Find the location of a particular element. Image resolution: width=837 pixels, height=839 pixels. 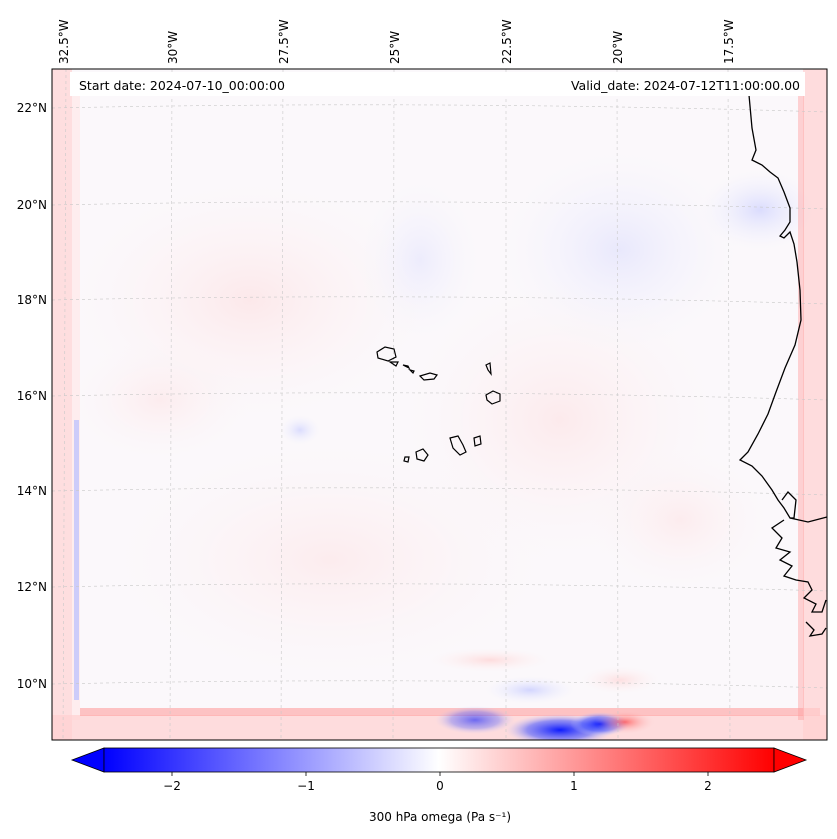

cape-verde-islands is located at coordinates (438, 404).